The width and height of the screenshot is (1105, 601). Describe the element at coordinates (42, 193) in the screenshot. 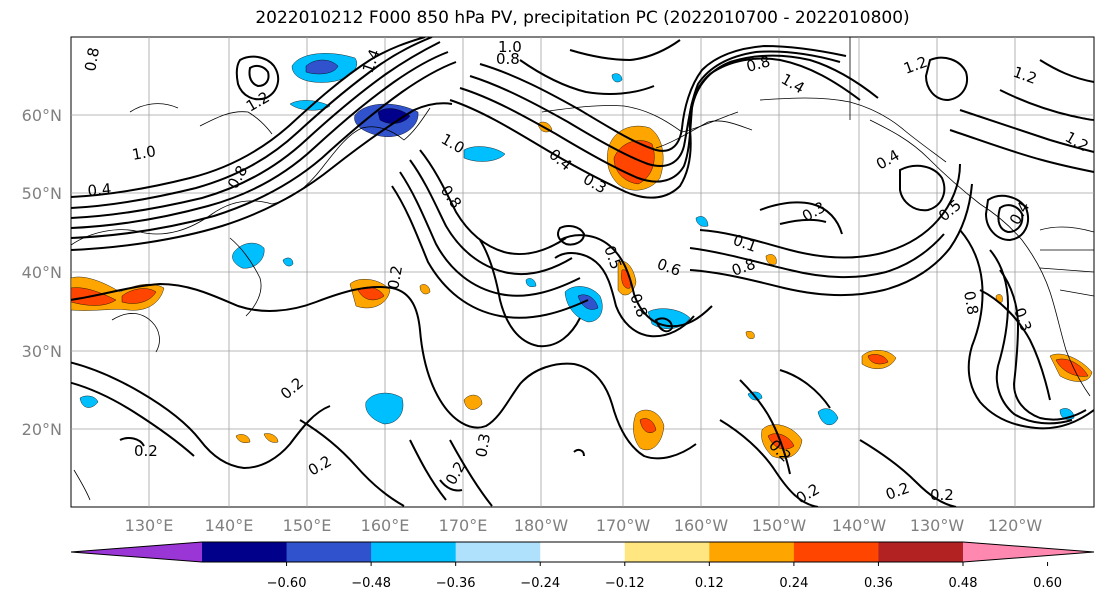

I see `lat-label: 50°N` at that location.